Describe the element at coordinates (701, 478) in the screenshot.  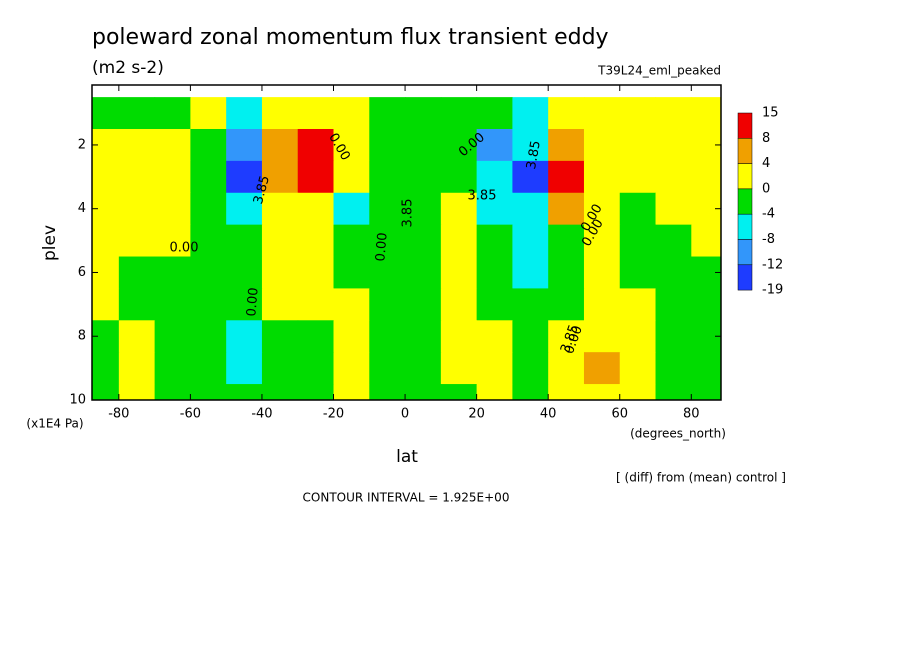
I see `note: [ (diff) from (mean) control ]` at that location.